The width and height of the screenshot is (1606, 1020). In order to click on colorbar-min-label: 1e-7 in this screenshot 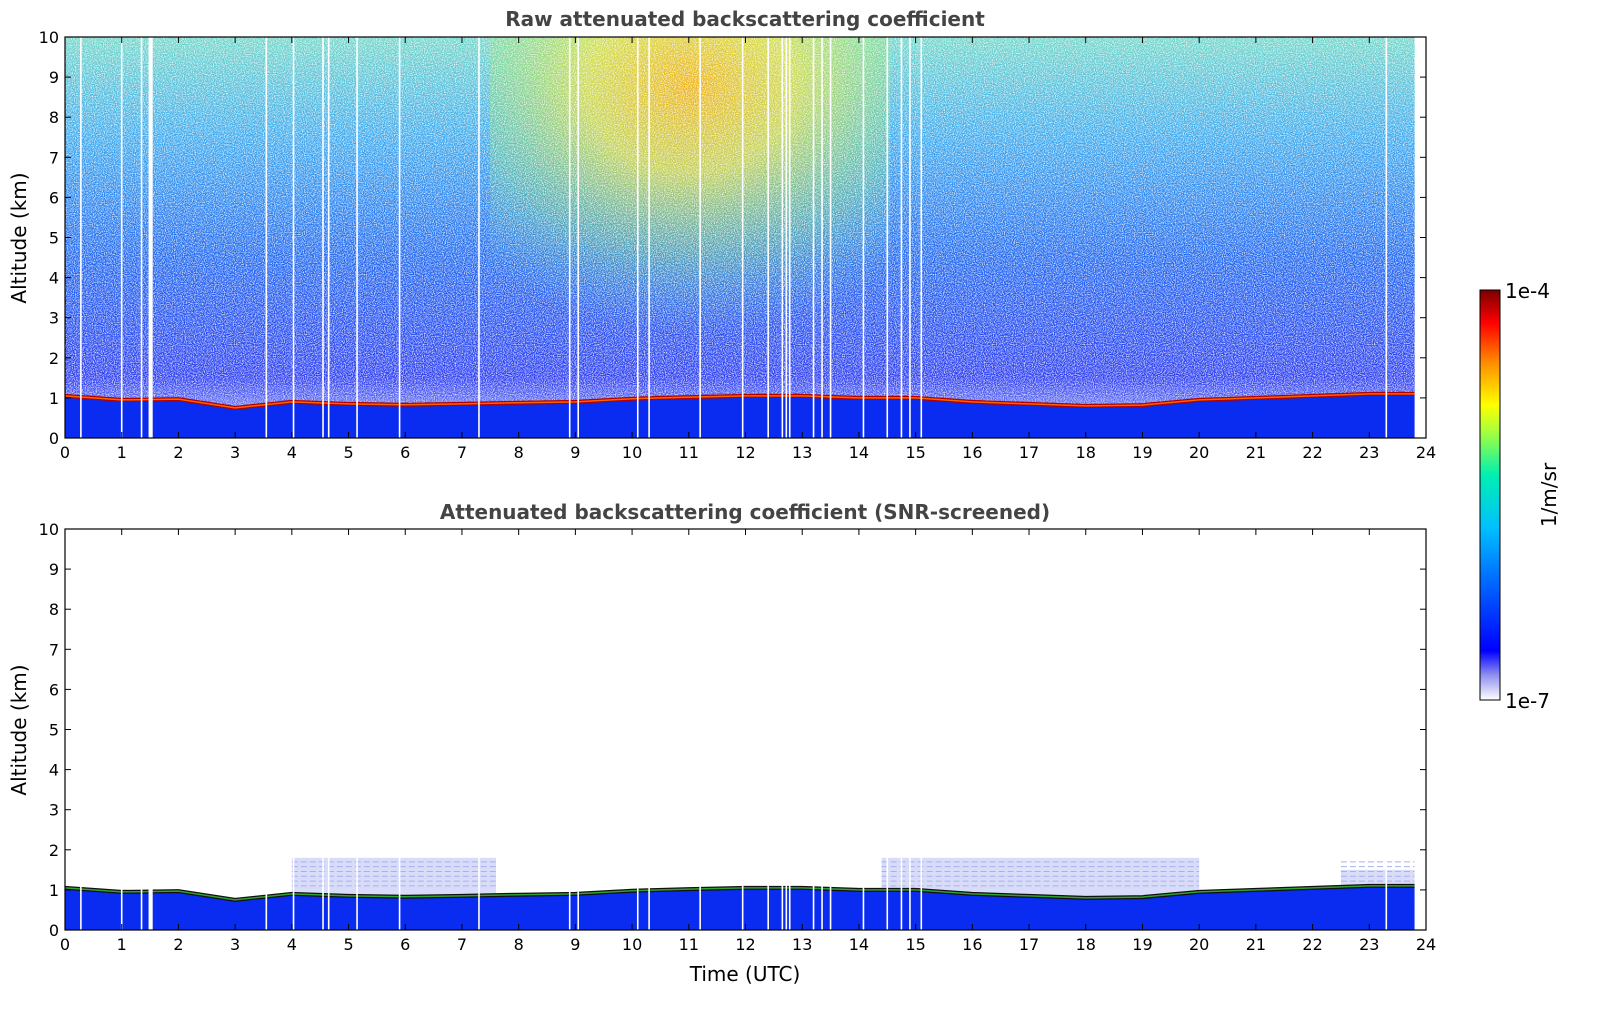, I will do `click(1527, 701)`.